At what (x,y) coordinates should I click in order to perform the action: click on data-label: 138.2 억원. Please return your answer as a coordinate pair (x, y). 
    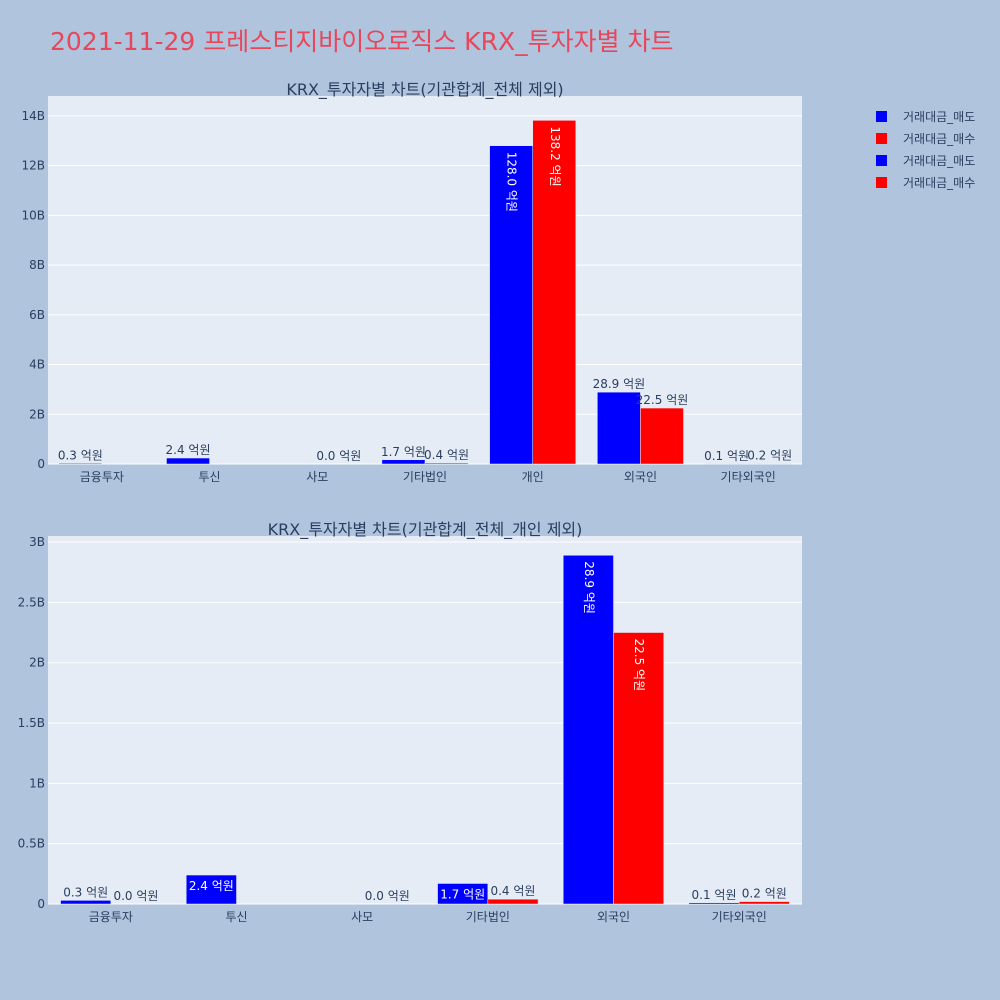
    Looking at the image, I should click on (555, 156).